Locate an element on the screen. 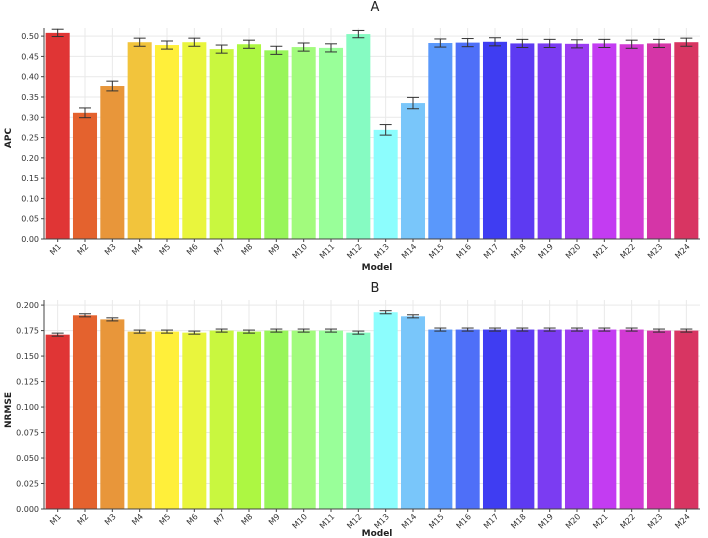 The image size is (708, 538). panel-b-bar-m2 is located at coordinates (85, 412).